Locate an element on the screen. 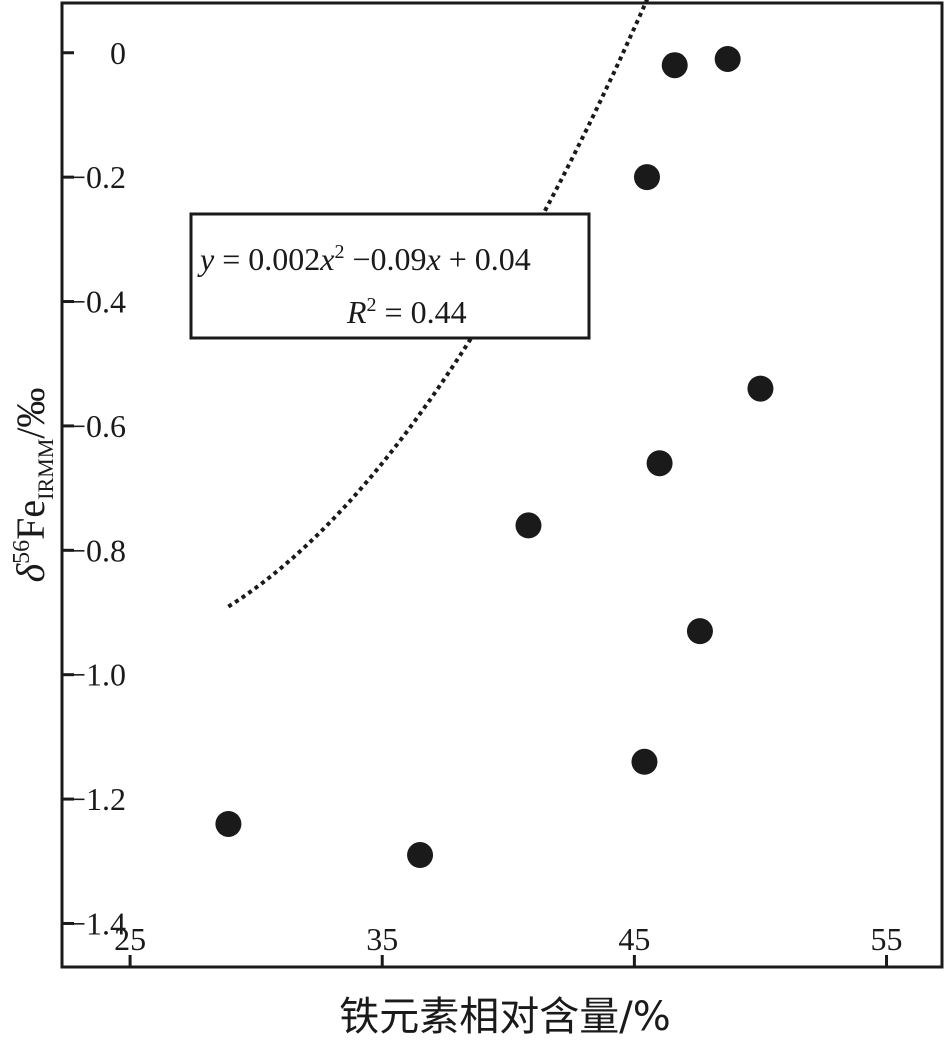 This screenshot has height=1041, width=945. equation-text: y = 0.002x2 −0.09x + 0.04 is located at coordinates (364, 259).